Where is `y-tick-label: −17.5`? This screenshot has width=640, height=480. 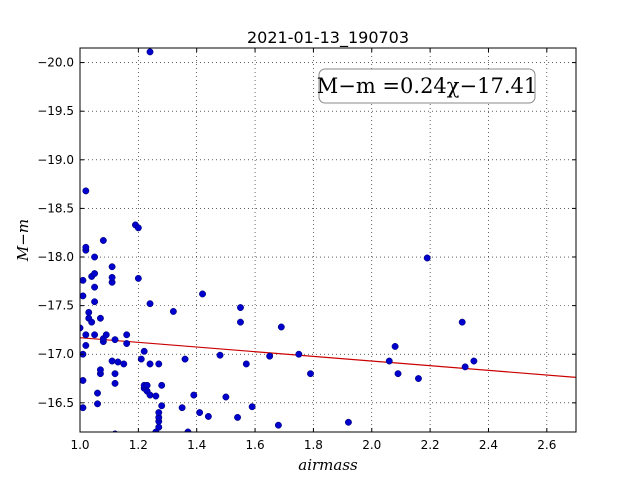 y-tick-label: −17.5 is located at coordinates (55, 306).